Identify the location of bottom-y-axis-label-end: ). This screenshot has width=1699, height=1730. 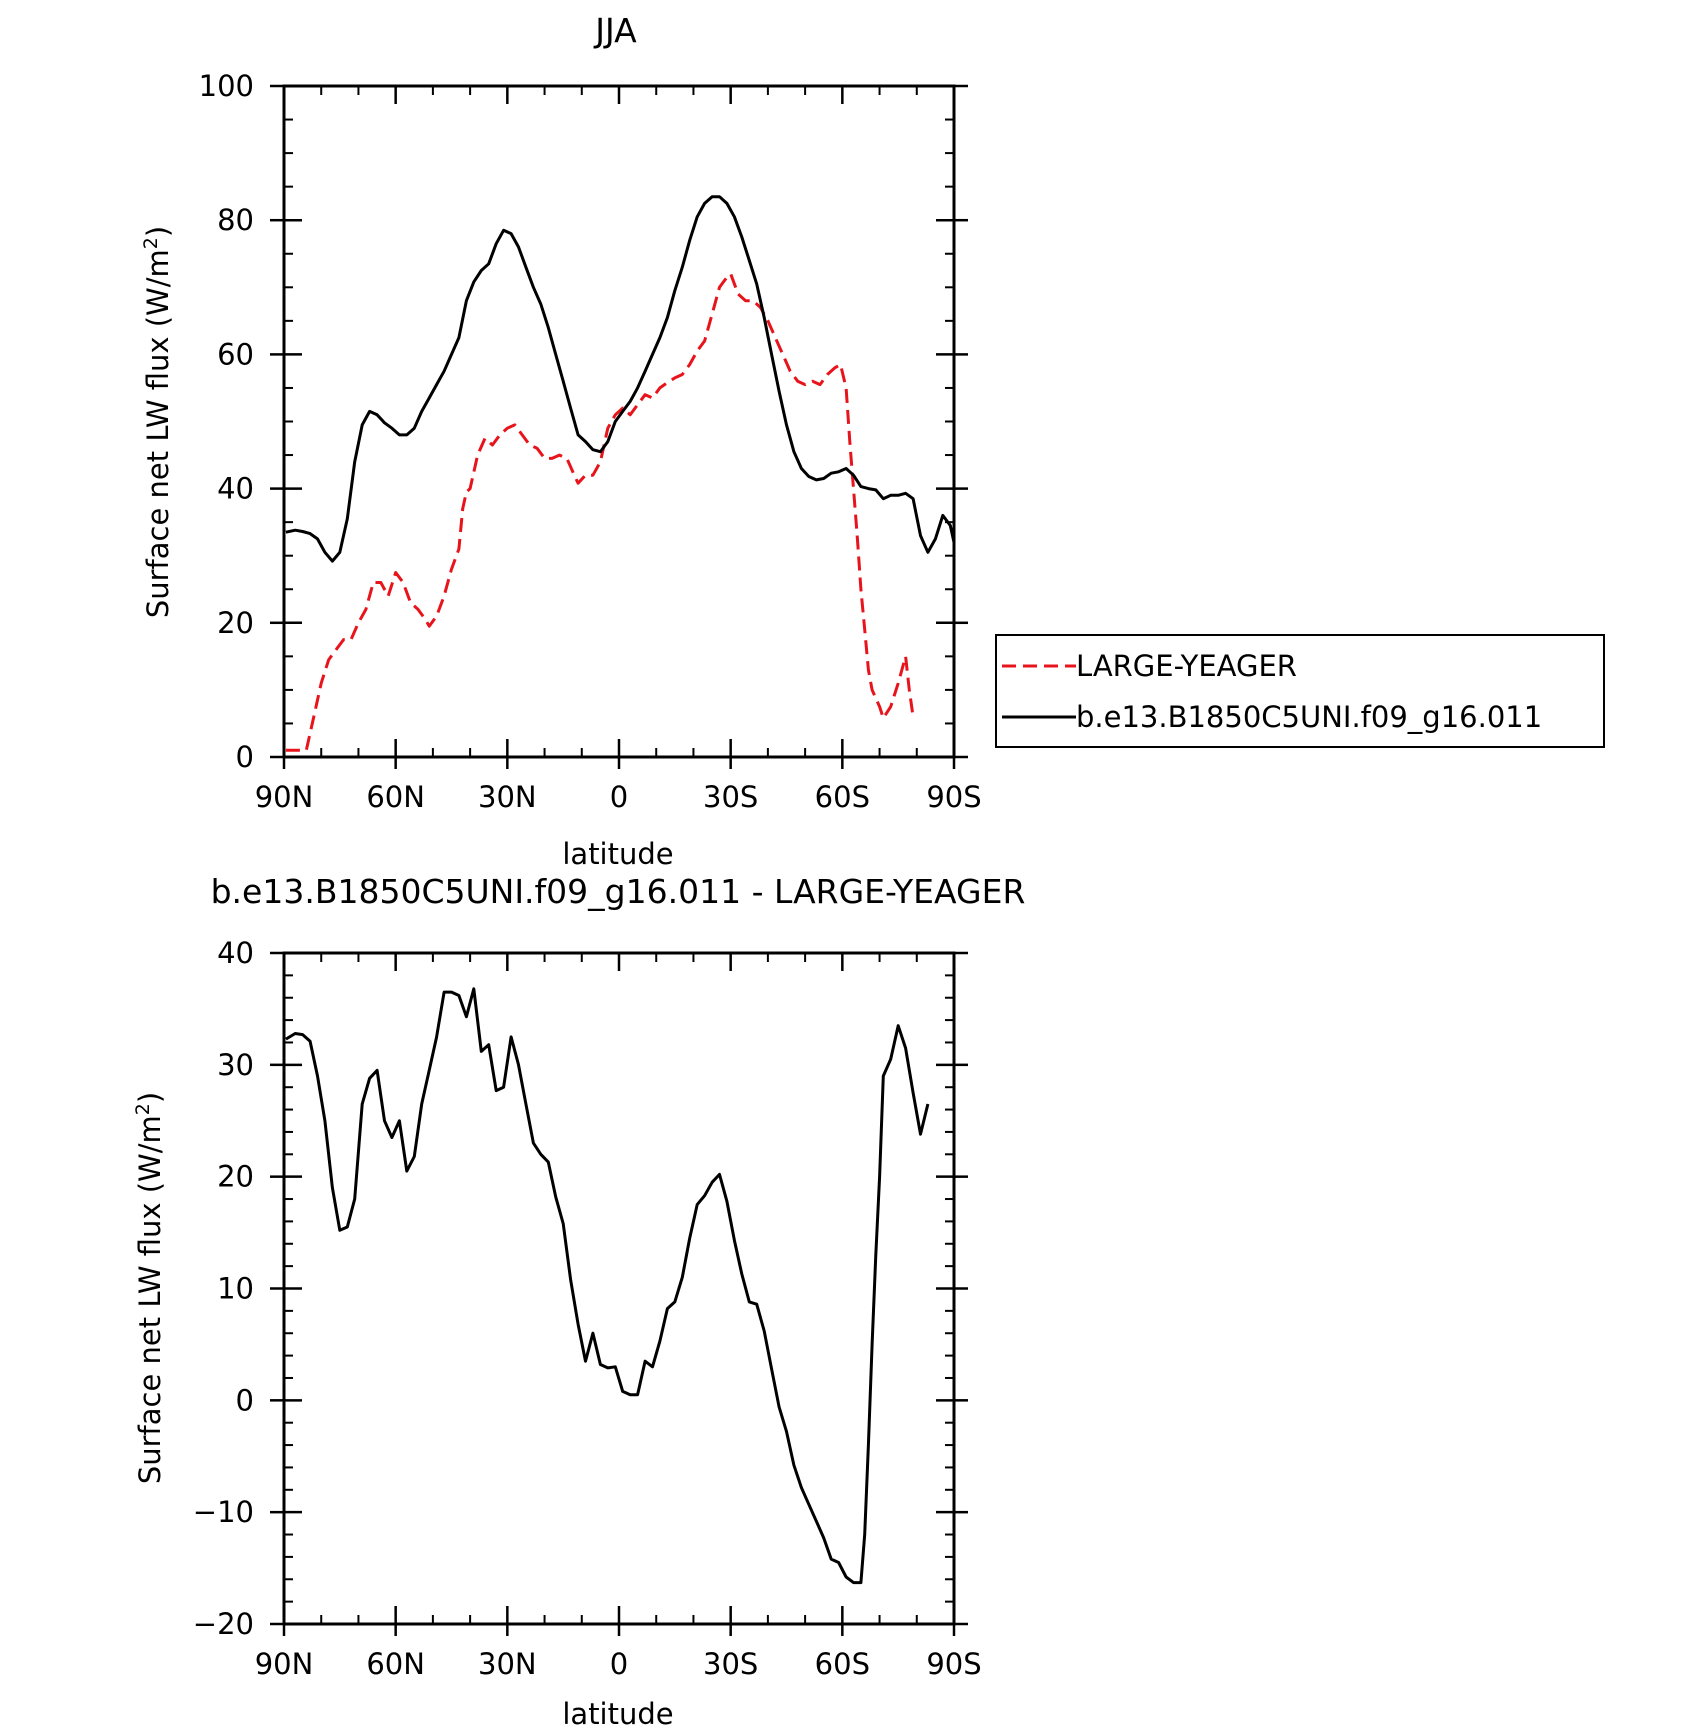
(150, 1097).